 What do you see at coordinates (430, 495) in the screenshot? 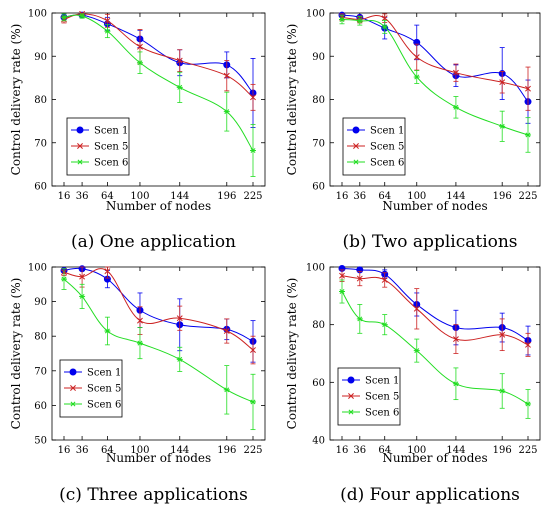
I see `subfigure-caption: (d) Four applications` at bounding box center [430, 495].